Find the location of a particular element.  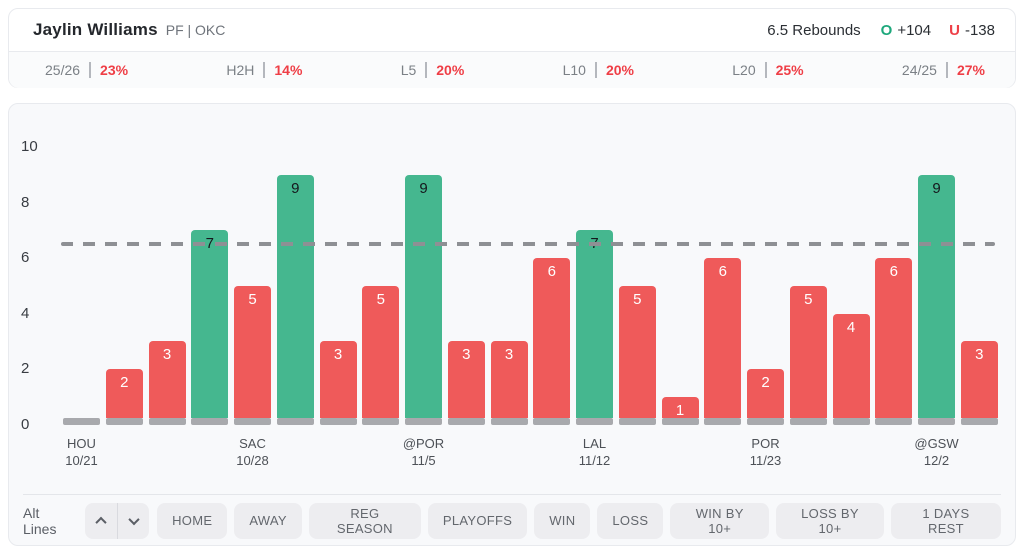

stat-item-l10: L10 20% is located at coordinates (598, 70).